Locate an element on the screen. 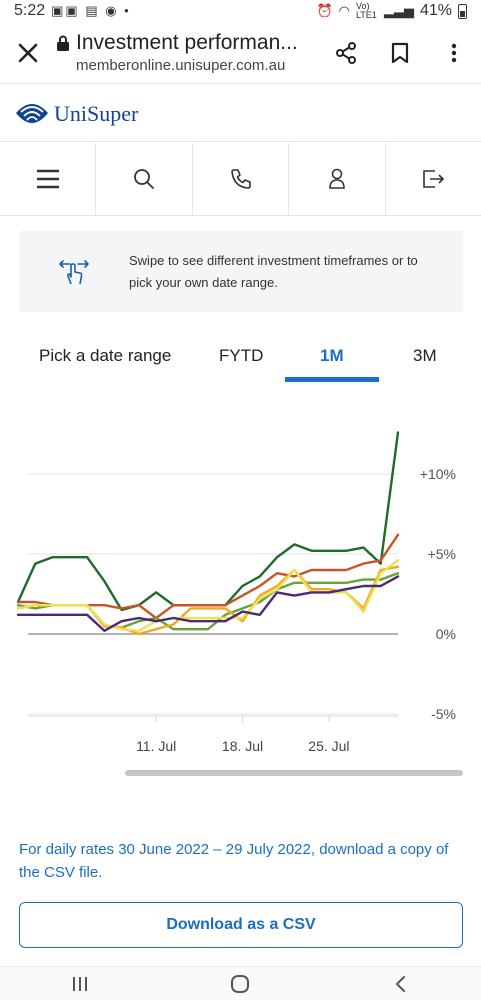 The width and height of the screenshot is (481, 1000). back-icon is located at coordinates (401, 984).